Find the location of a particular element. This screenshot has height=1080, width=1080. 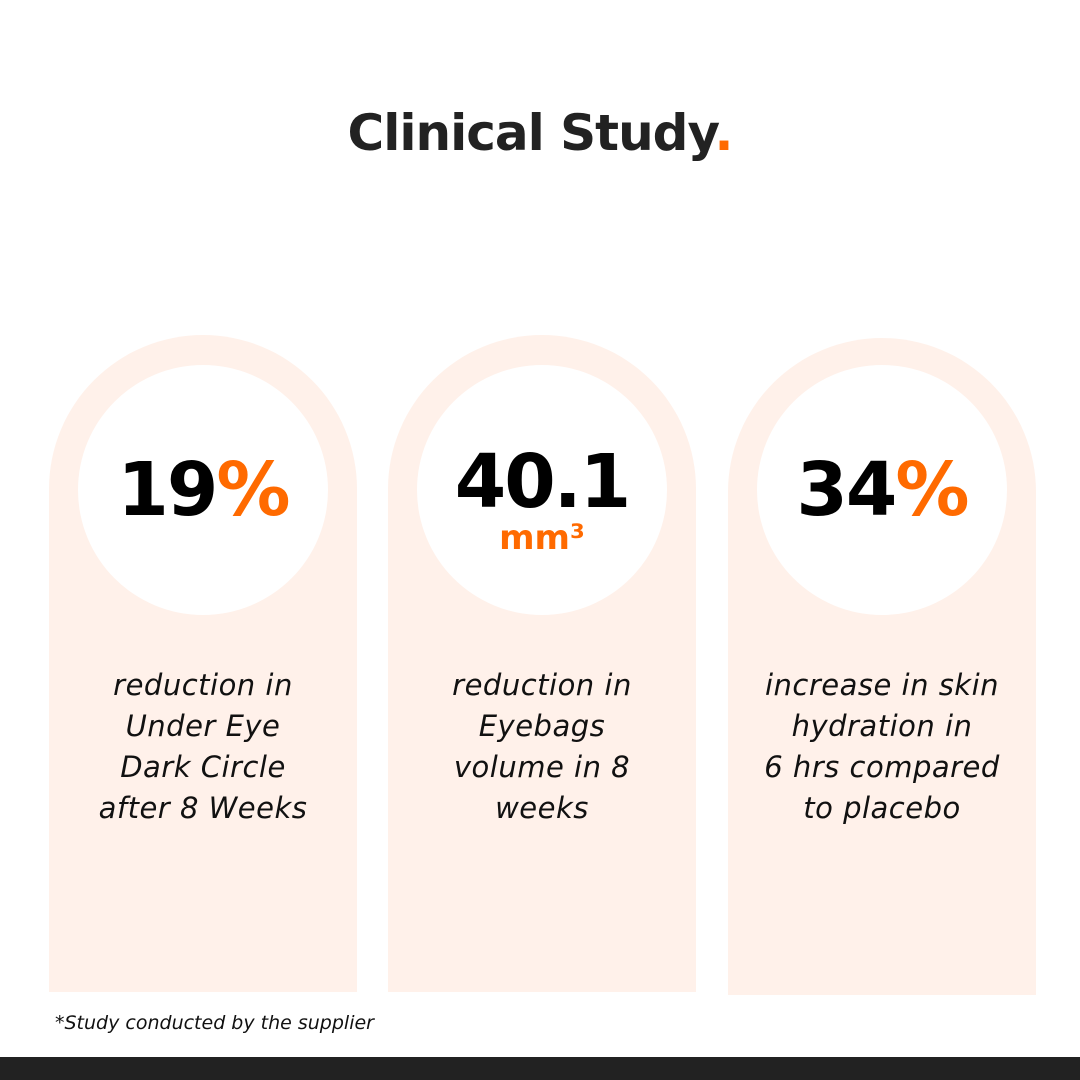

stat-unit: mm³ is located at coordinates (542, 538).